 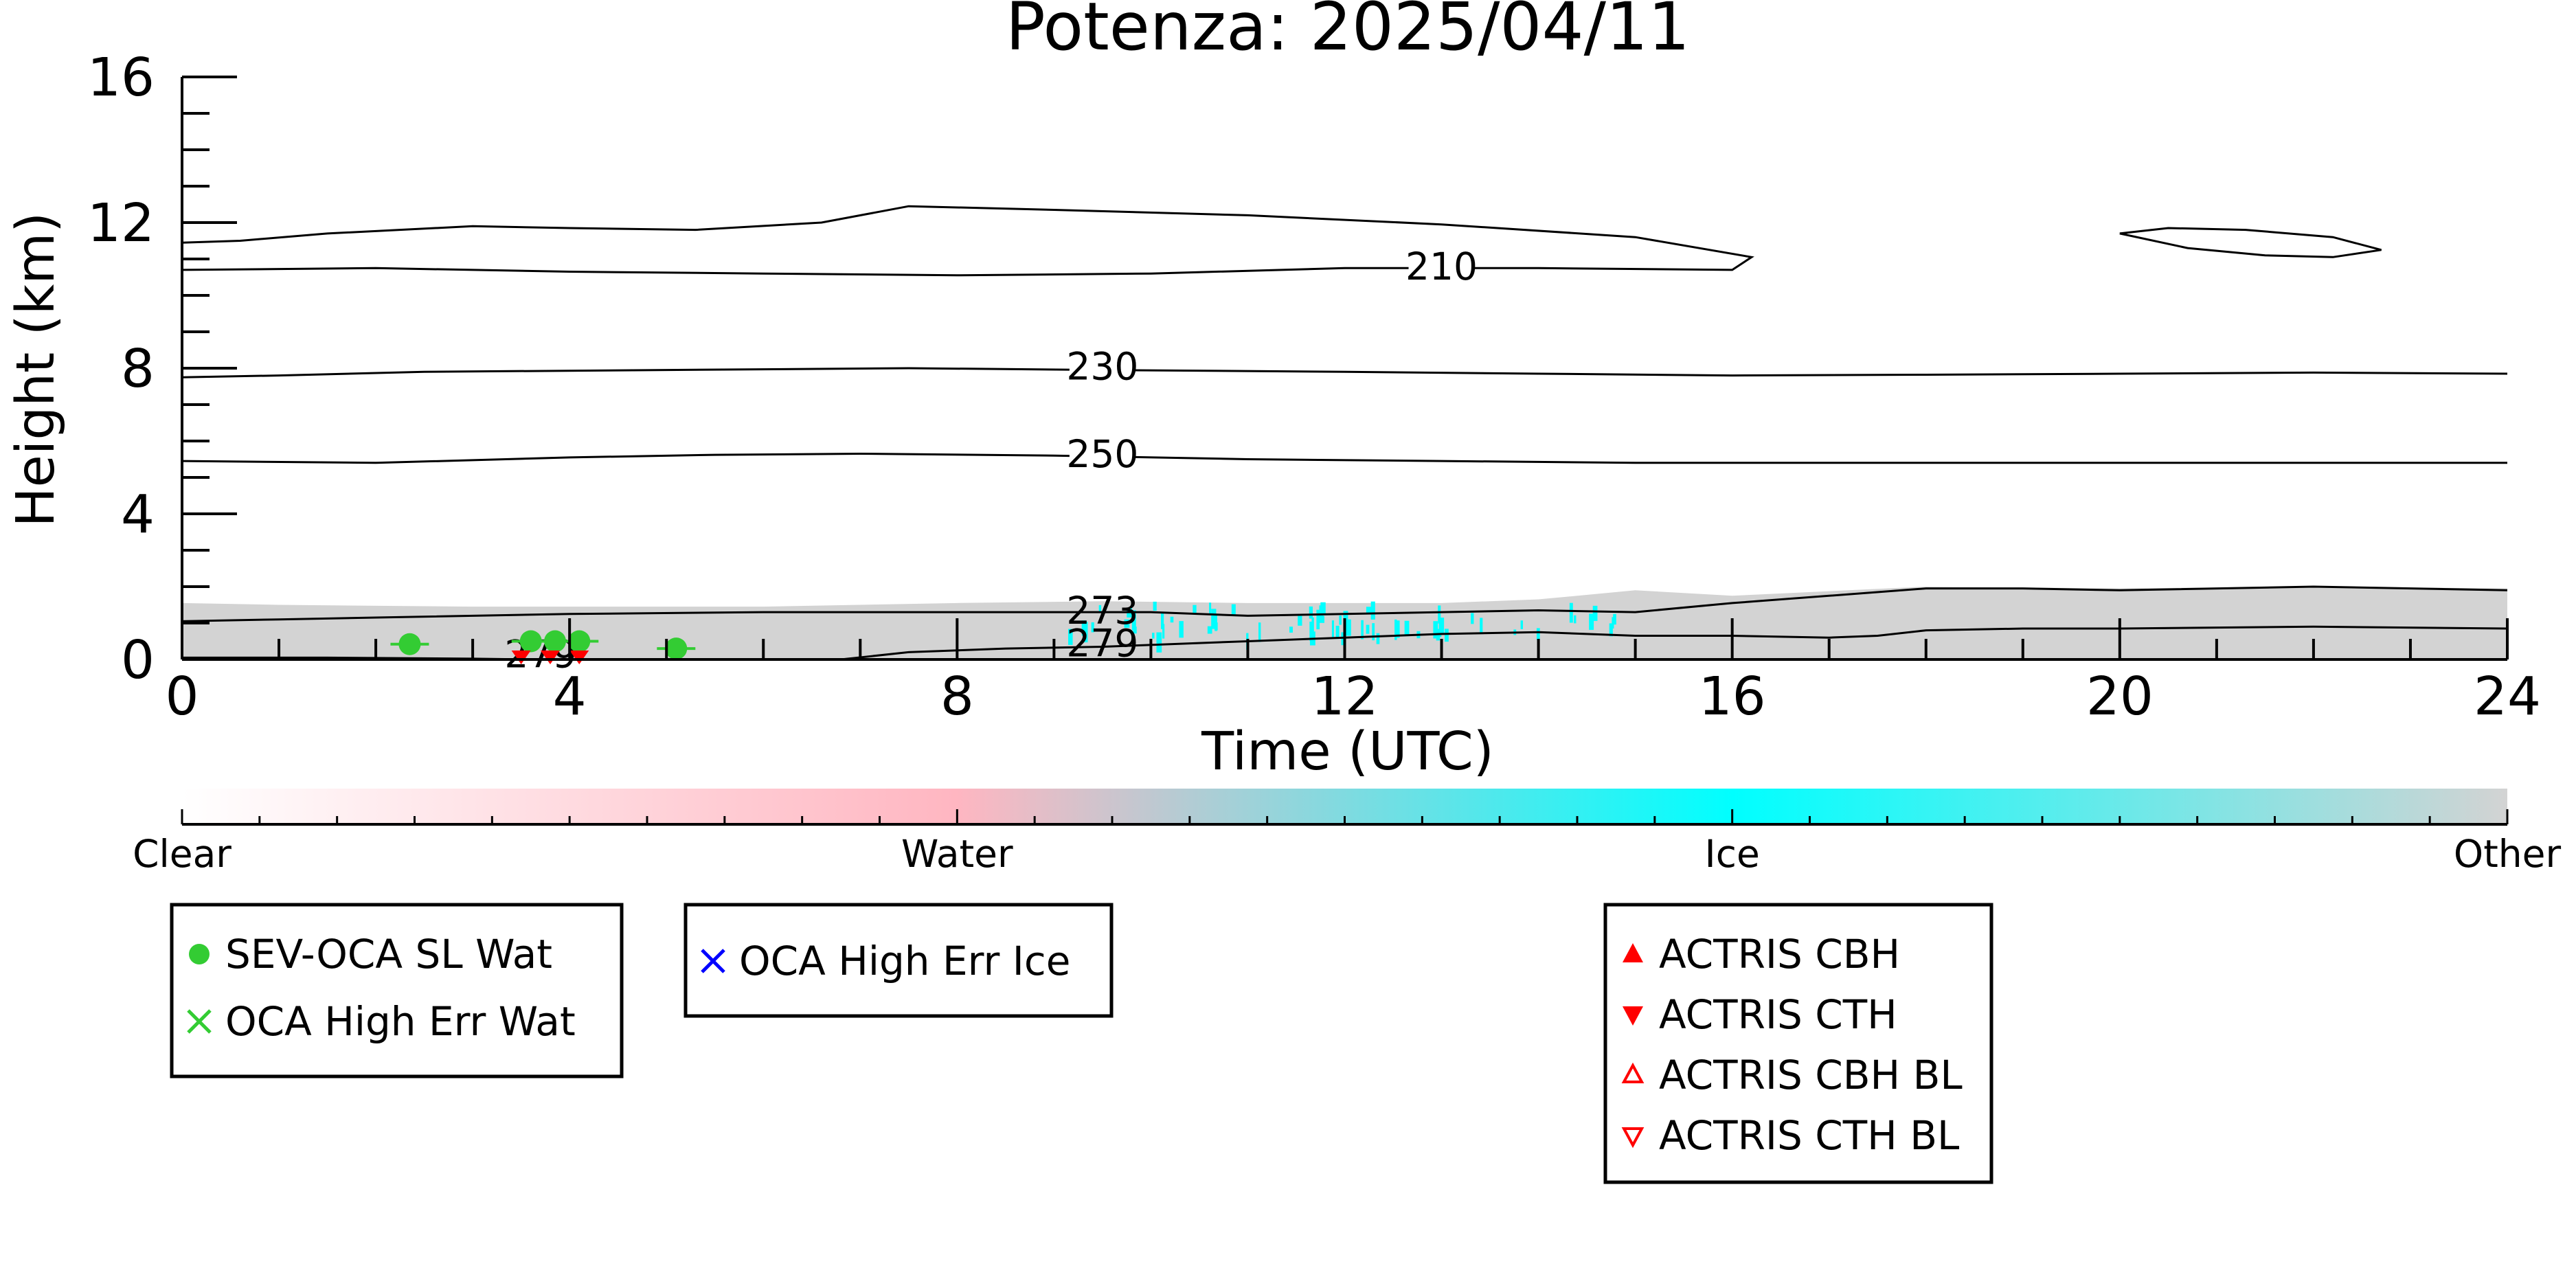 I want to click on legend-entry-label: OCA High Err Ice, so click(x=904, y=961).